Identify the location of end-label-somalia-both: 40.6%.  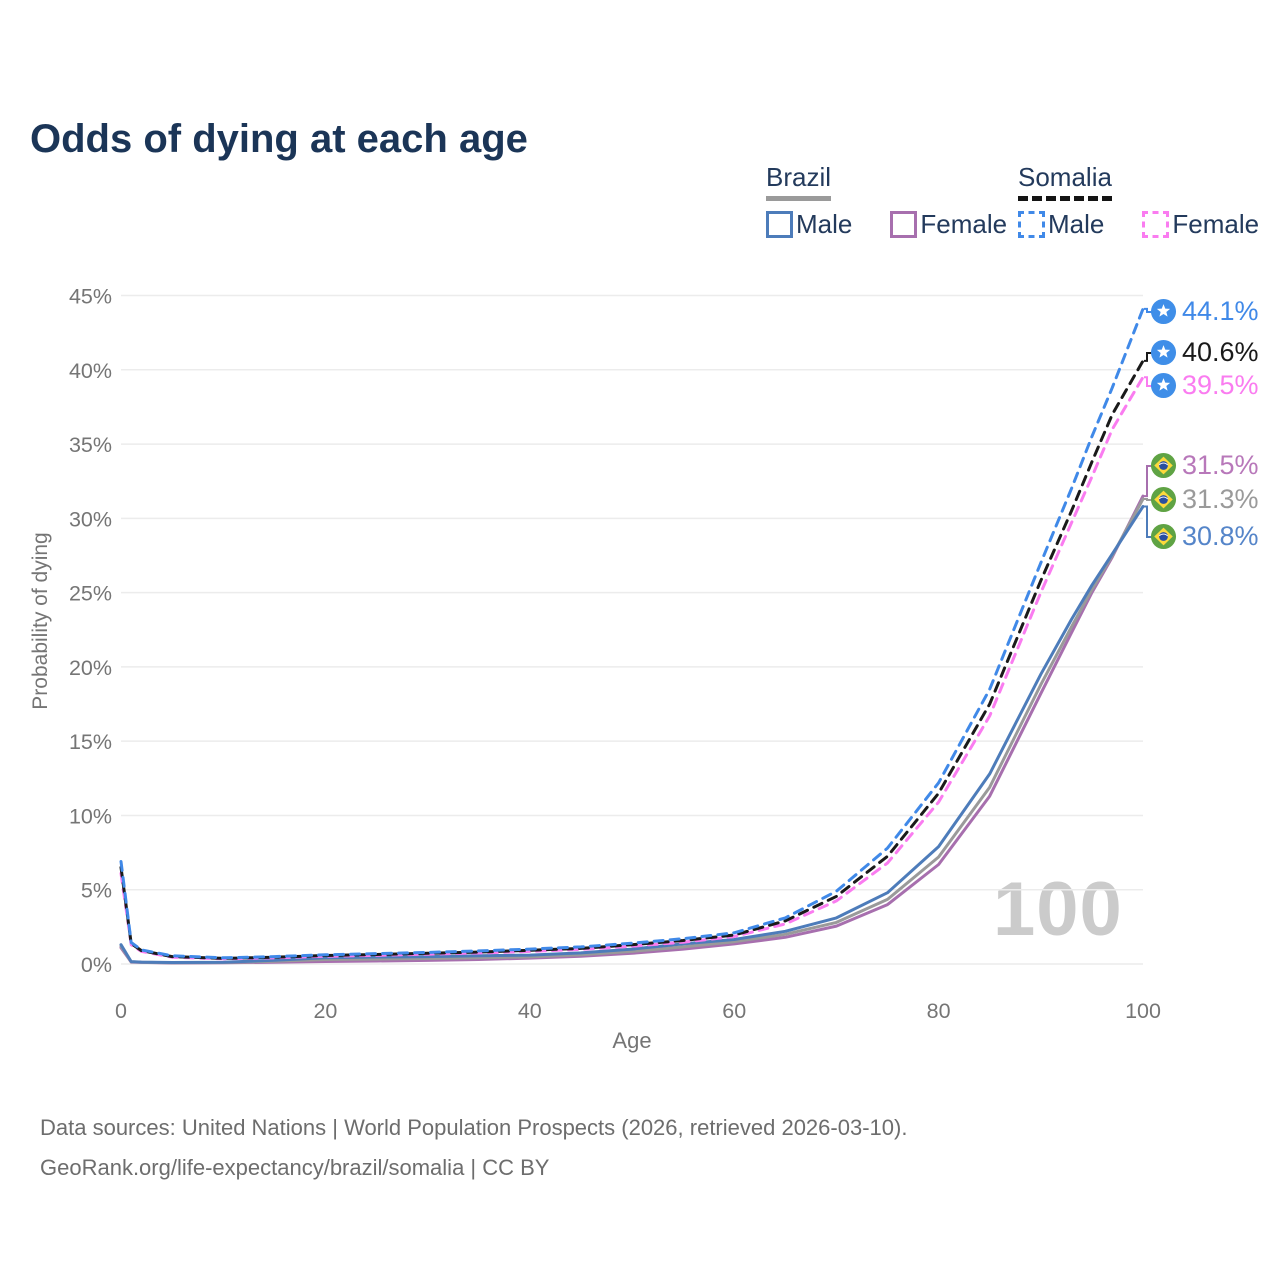
(1204, 352).